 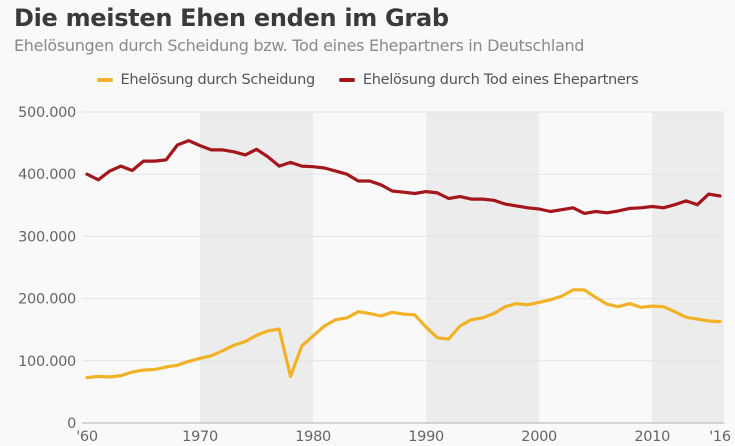 I want to click on y-tick-label: 500.000, so click(x=47, y=113).